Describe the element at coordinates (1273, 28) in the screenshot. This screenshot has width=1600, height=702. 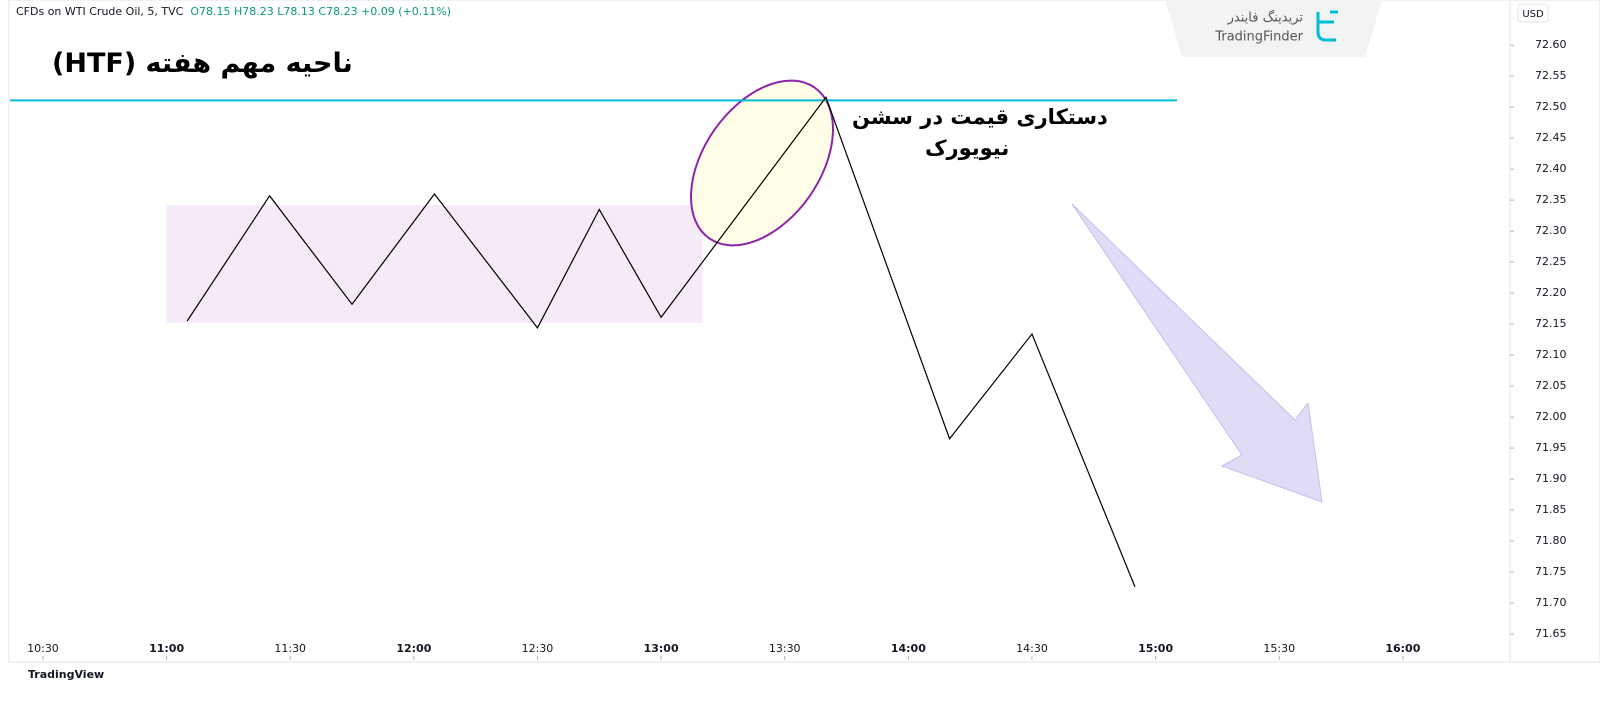
I see `logo-bg` at that location.